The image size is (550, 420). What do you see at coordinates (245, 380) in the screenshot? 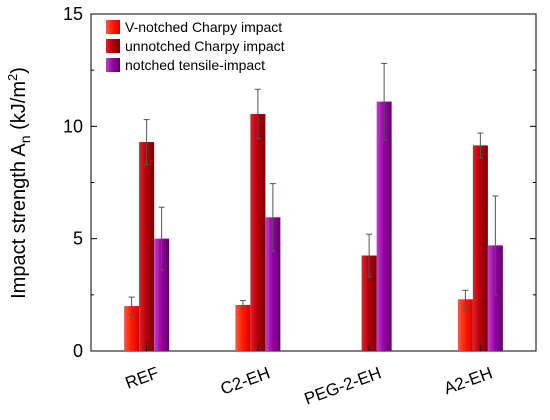
I see `x-category-label-1: C2-EH` at bounding box center [245, 380].